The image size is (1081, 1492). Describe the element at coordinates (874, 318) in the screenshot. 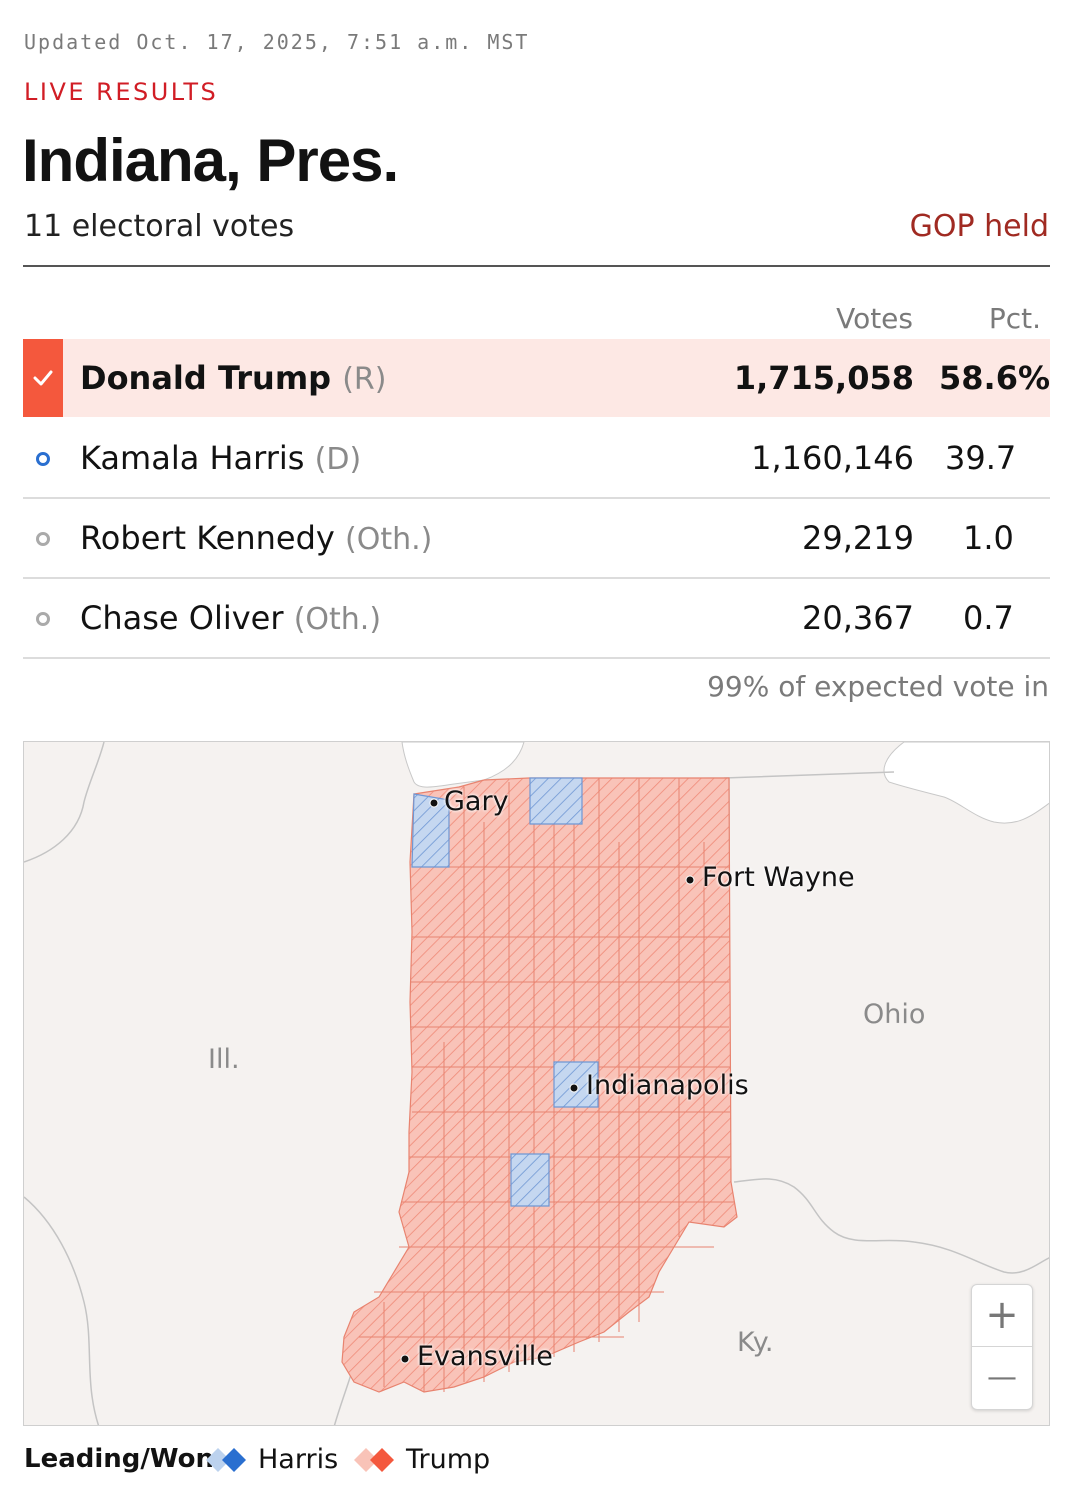

I see `votes-column-header: Votes` at that location.